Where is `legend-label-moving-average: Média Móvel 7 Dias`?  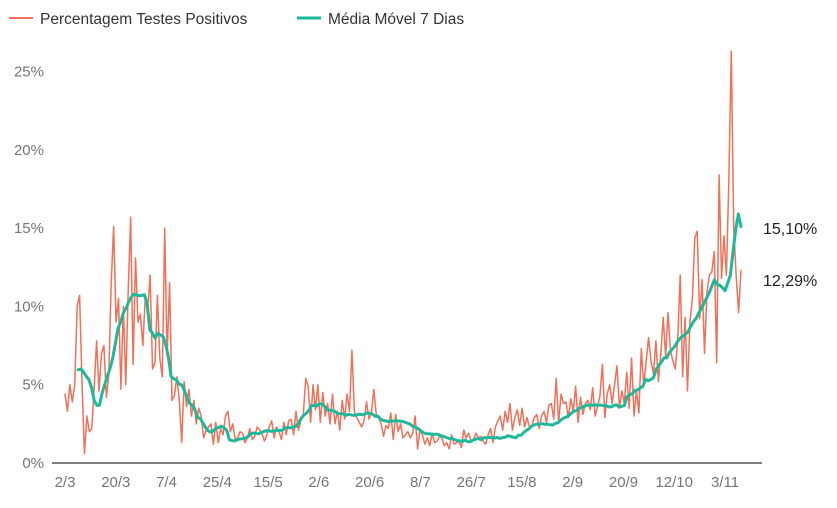
legend-label-moving-average: Média Móvel 7 Dias is located at coordinates (396, 19).